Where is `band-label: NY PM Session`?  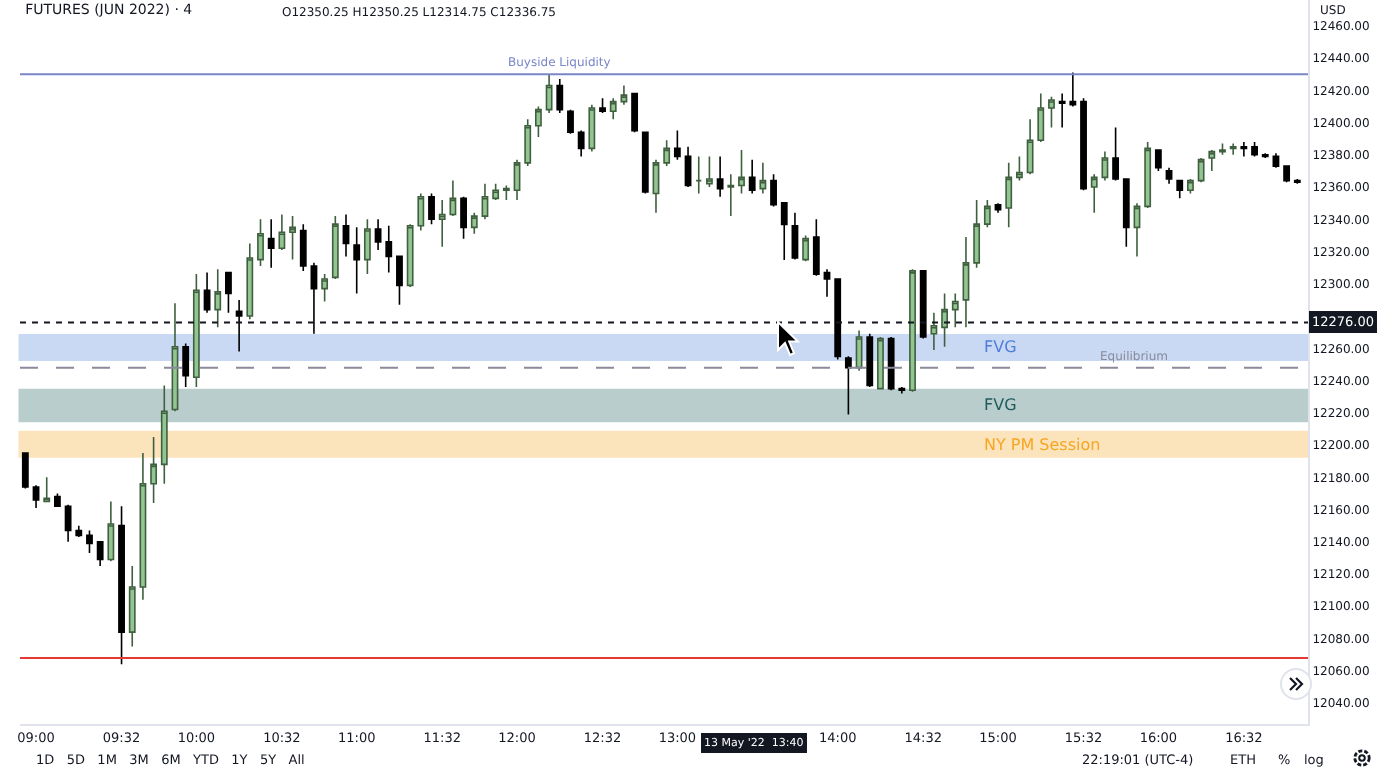 band-label: NY PM Session is located at coordinates (1042, 445).